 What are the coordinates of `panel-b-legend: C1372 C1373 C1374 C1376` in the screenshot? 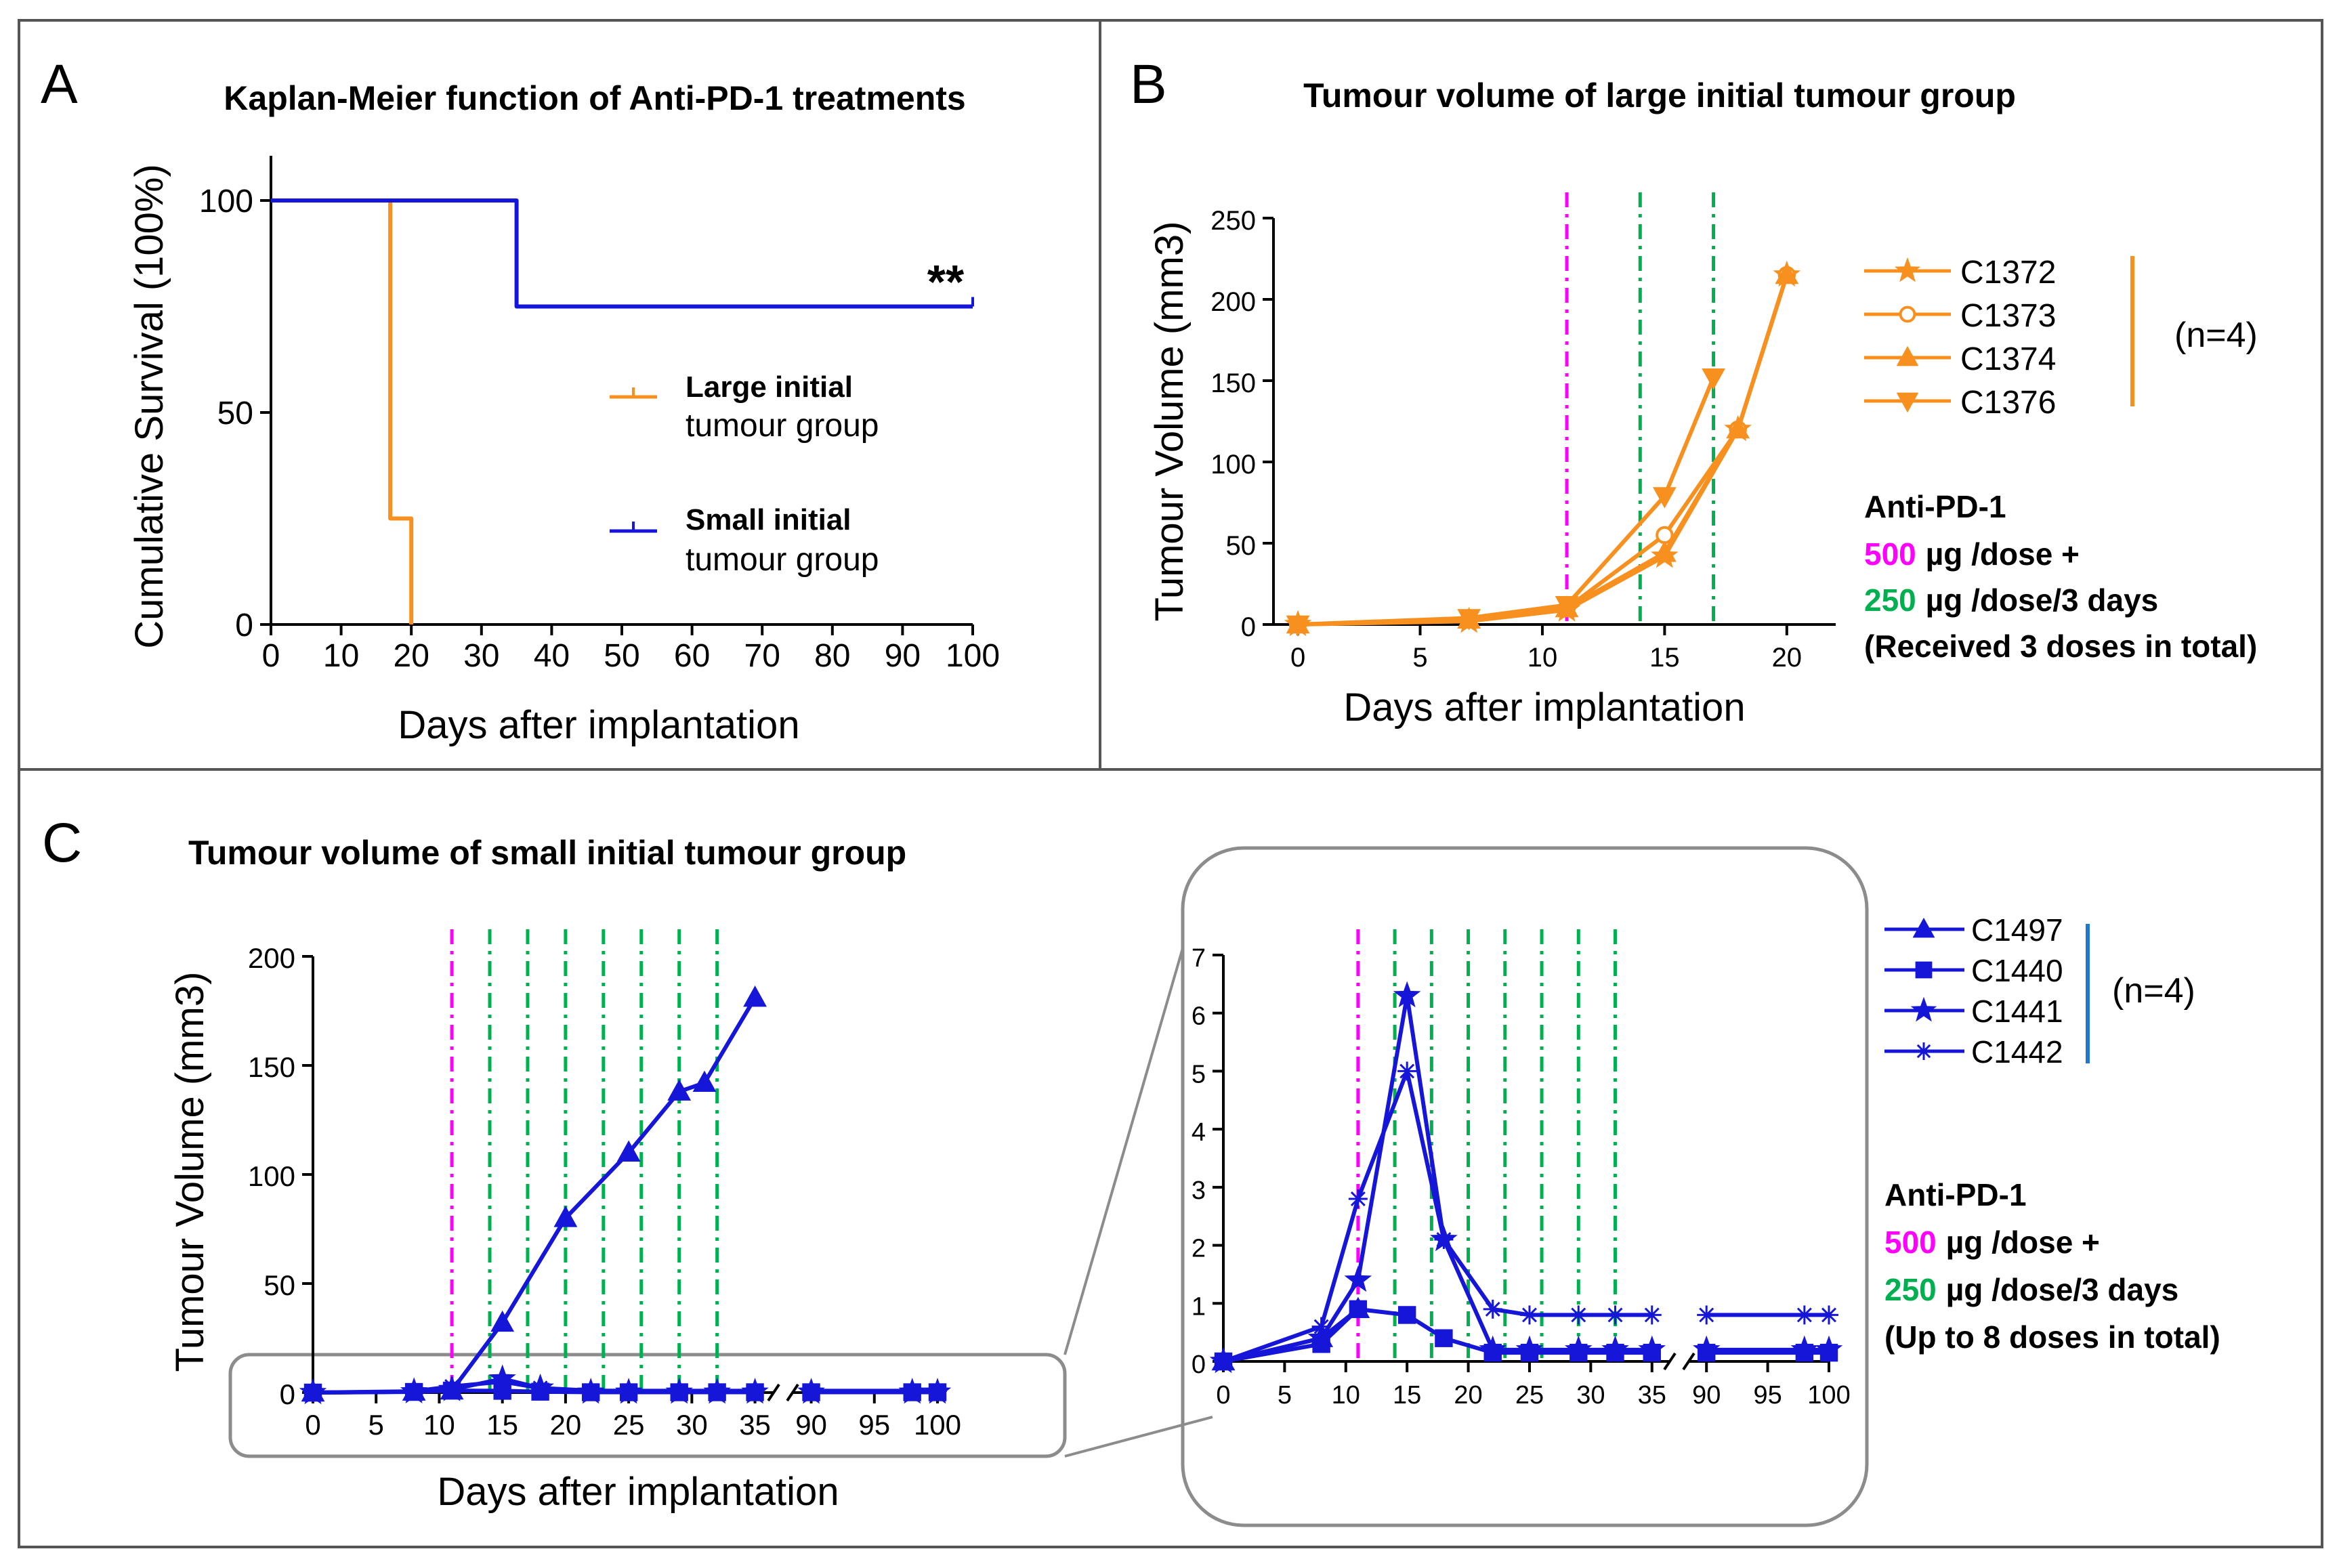 It's located at (1960, 338).